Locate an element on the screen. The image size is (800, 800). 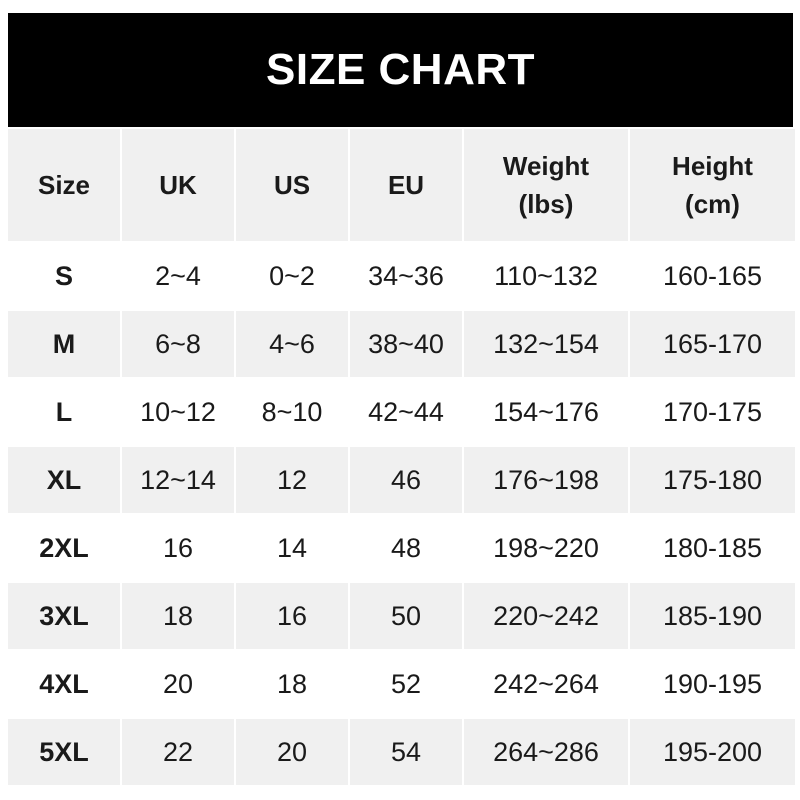
table-cell: 2~4 is located at coordinates (178, 275).